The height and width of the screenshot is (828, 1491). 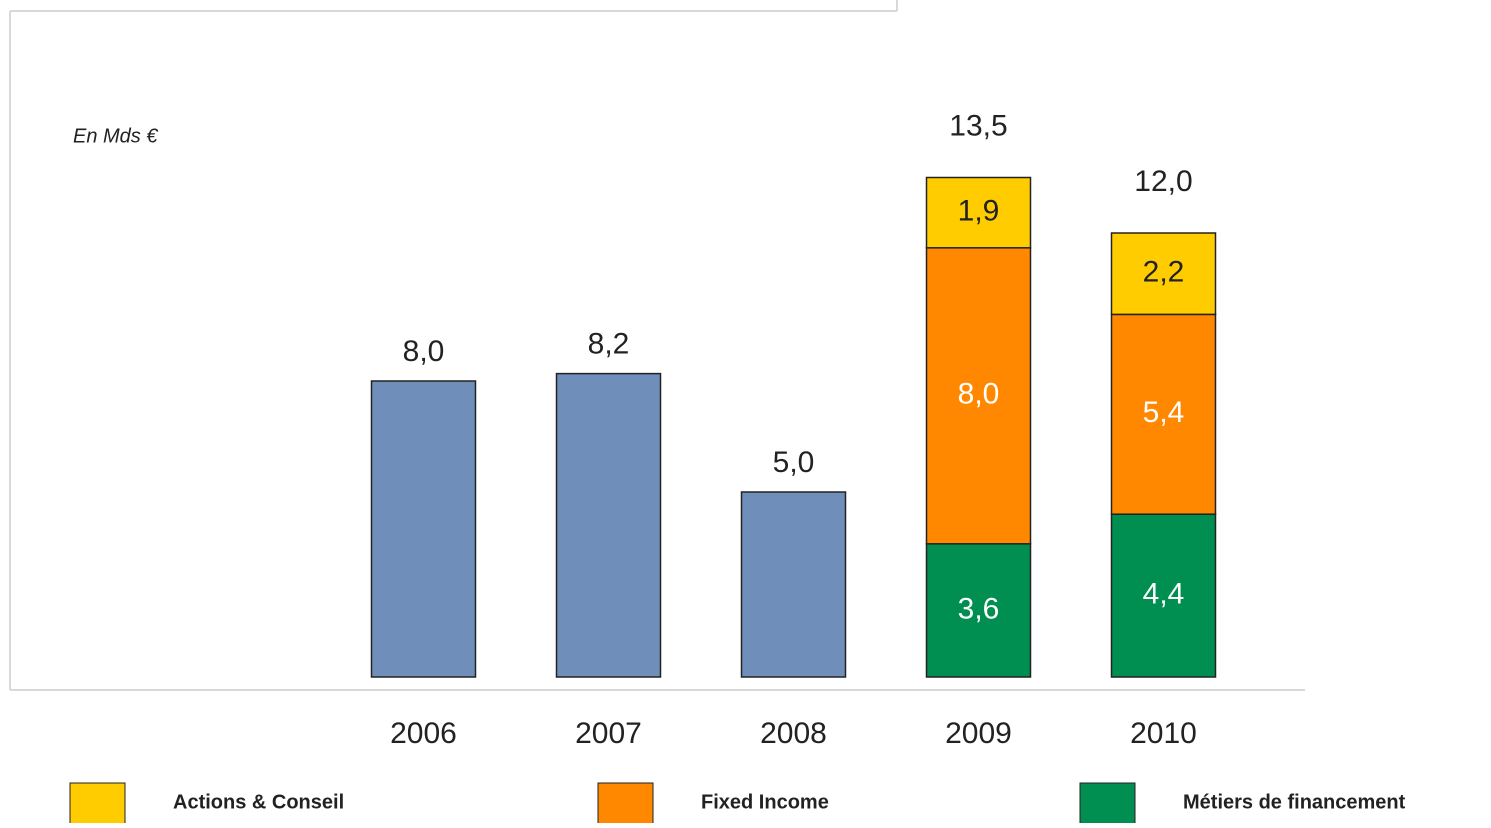 I want to click on unit-label: En Mds €, so click(x=115, y=136).